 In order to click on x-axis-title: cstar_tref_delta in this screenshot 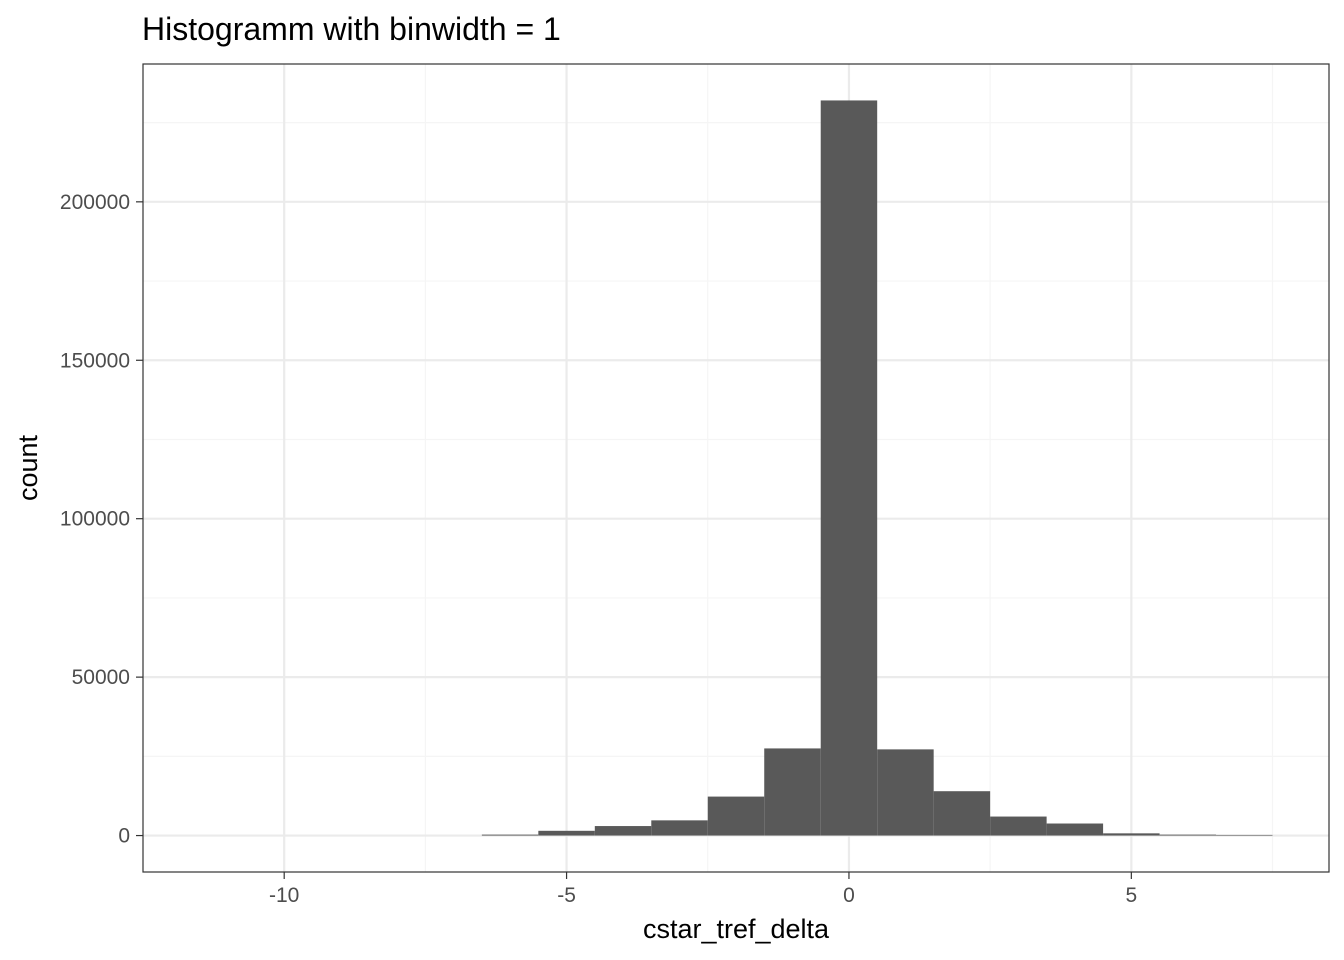, I will do `click(736, 929)`.